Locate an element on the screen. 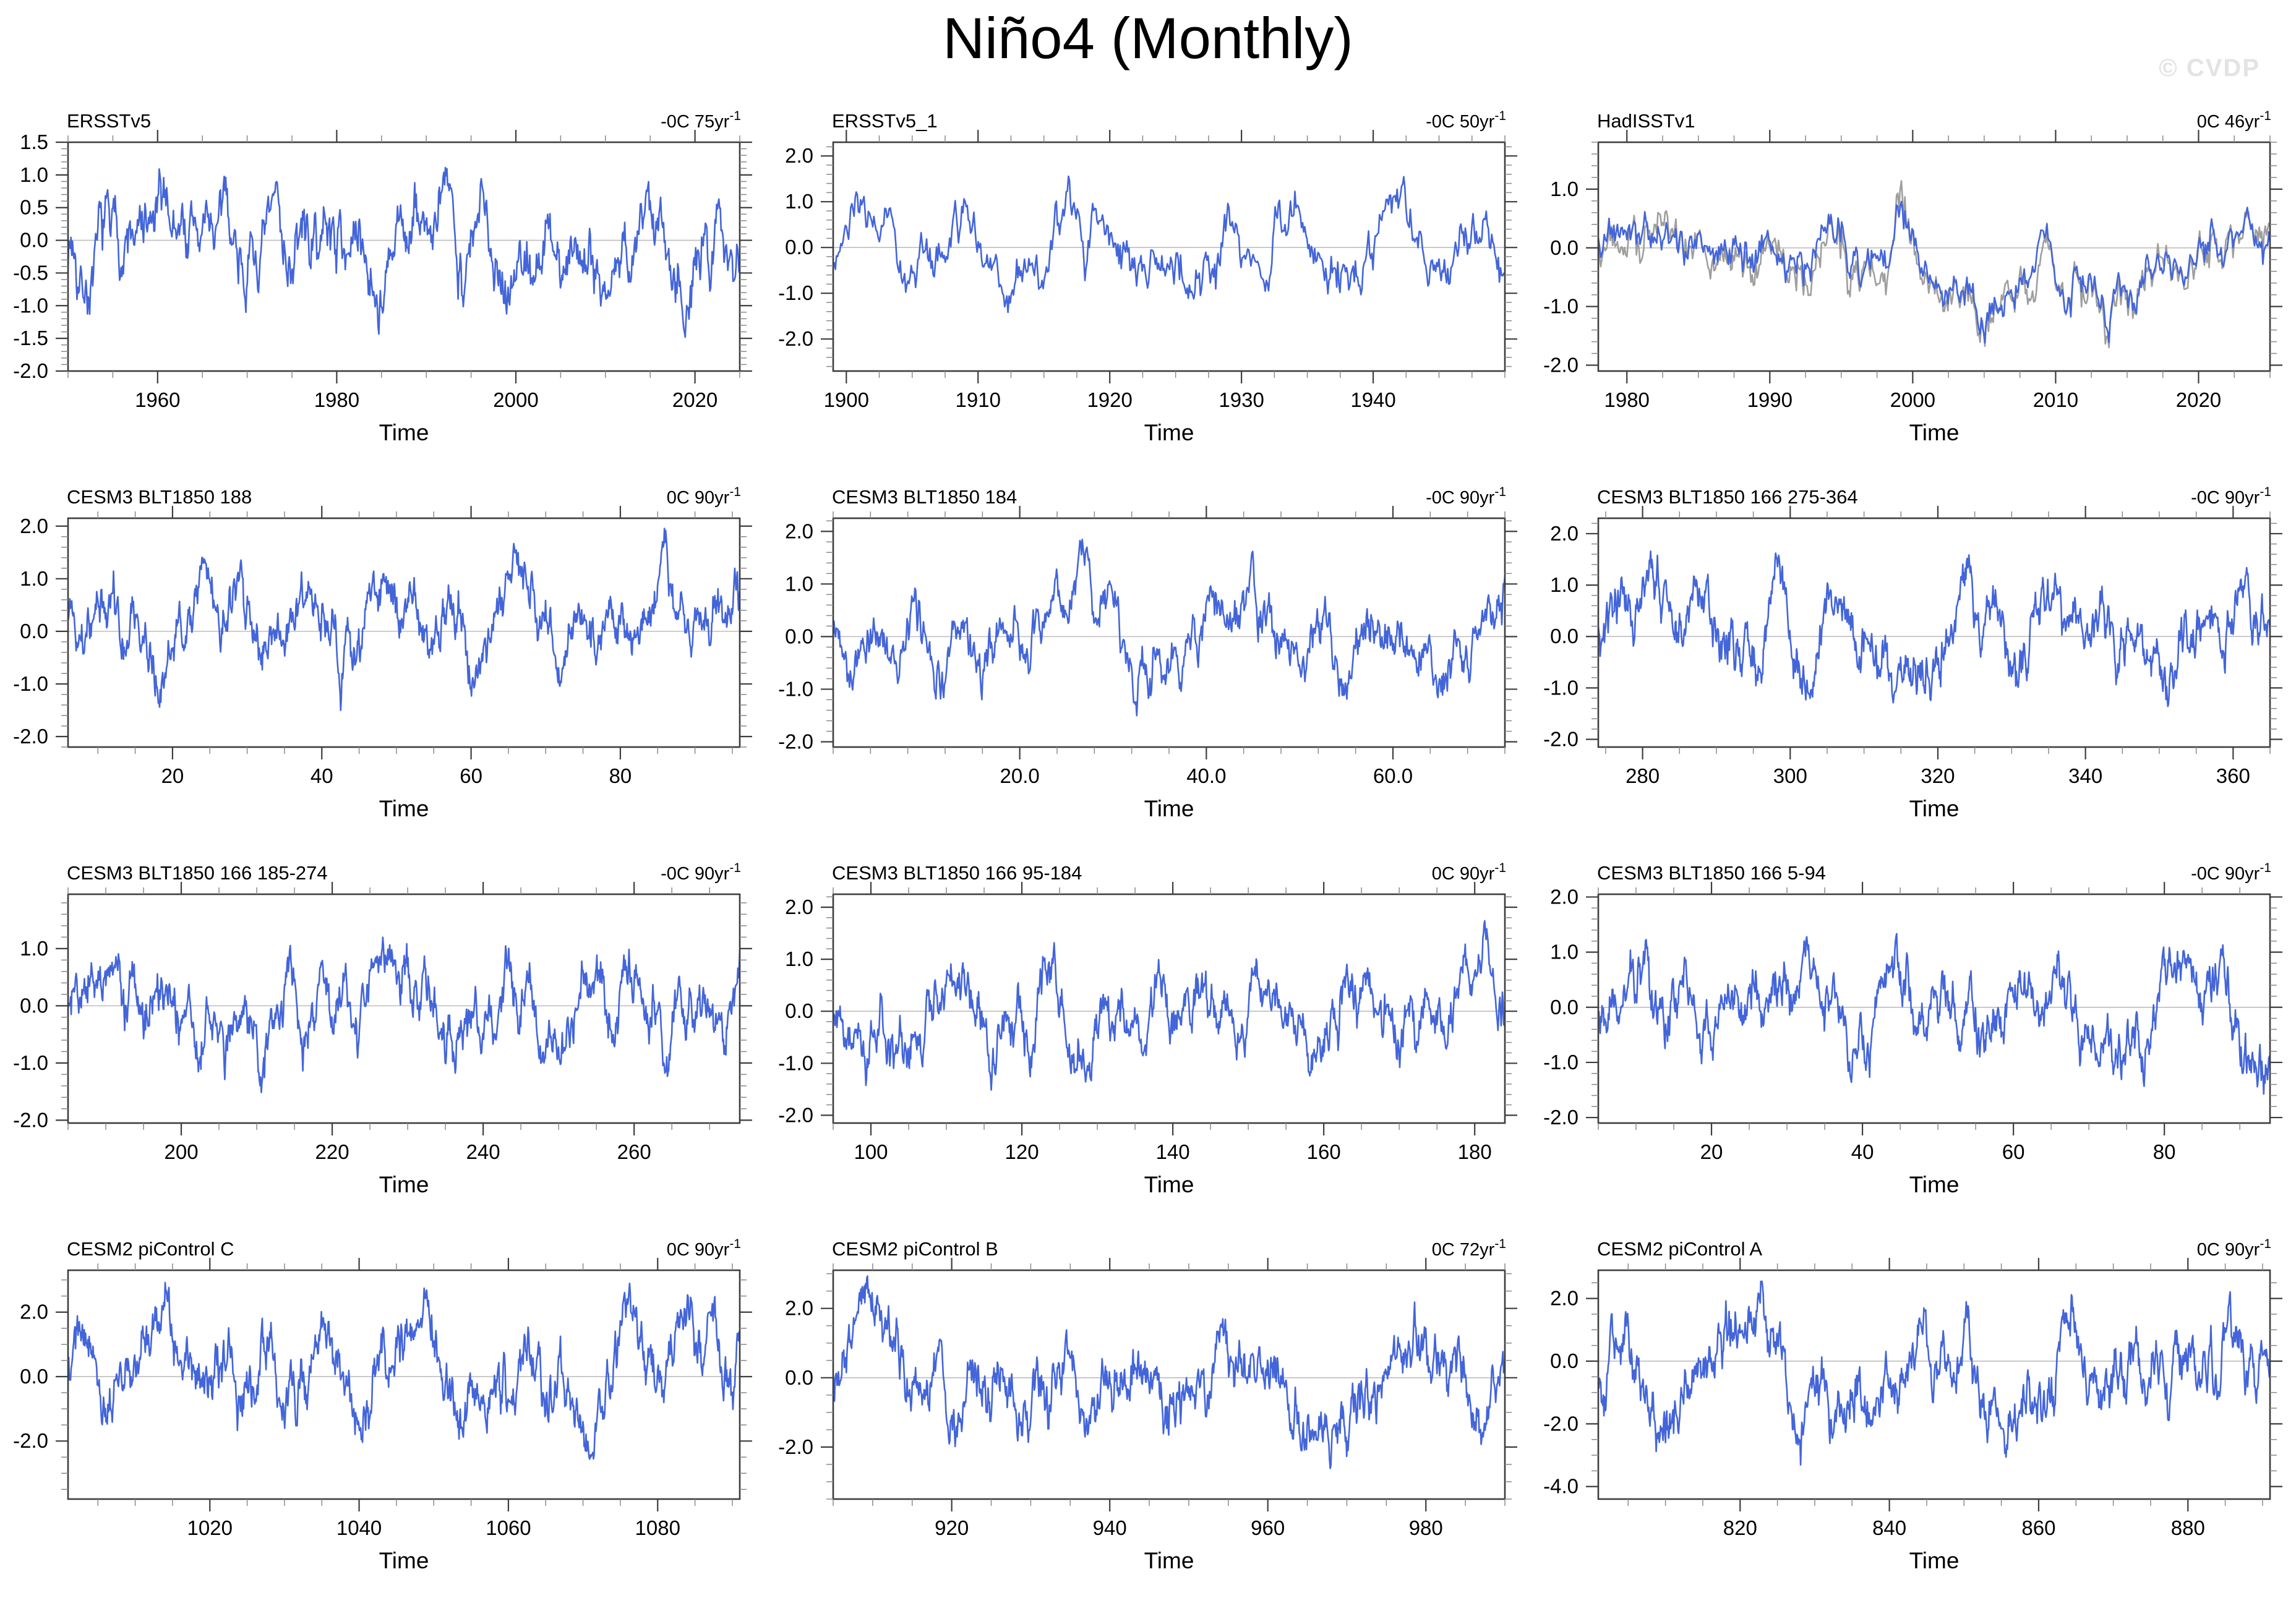 The height and width of the screenshot is (1611, 2296). x-tick-label: 40.0 is located at coordinates (1206, 775).